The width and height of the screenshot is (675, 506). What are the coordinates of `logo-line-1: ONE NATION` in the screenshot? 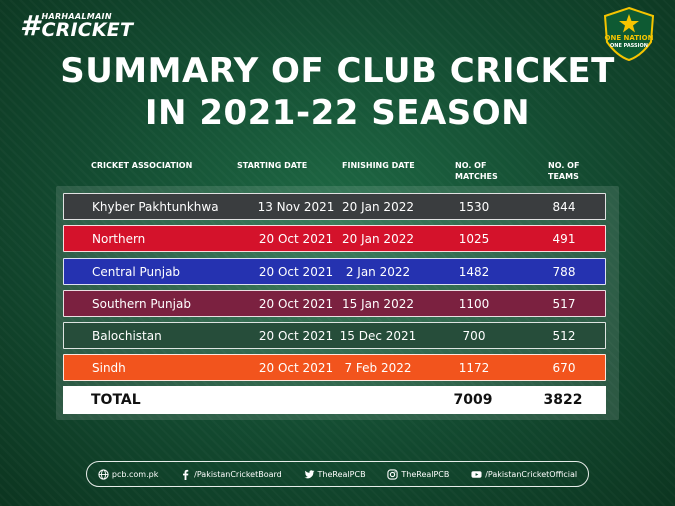 It's located at (629, 38).